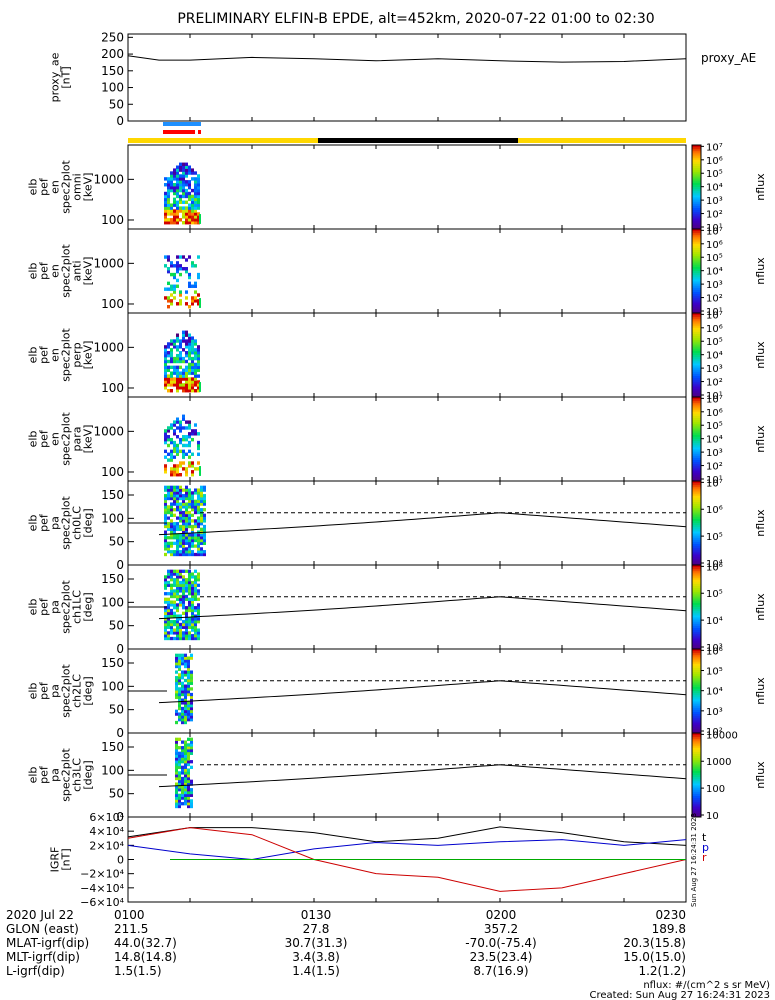 The width and height of the screenshot is (775, 1000). I want to click on annotation-value: 1.4(1.5), so click(316, 971).